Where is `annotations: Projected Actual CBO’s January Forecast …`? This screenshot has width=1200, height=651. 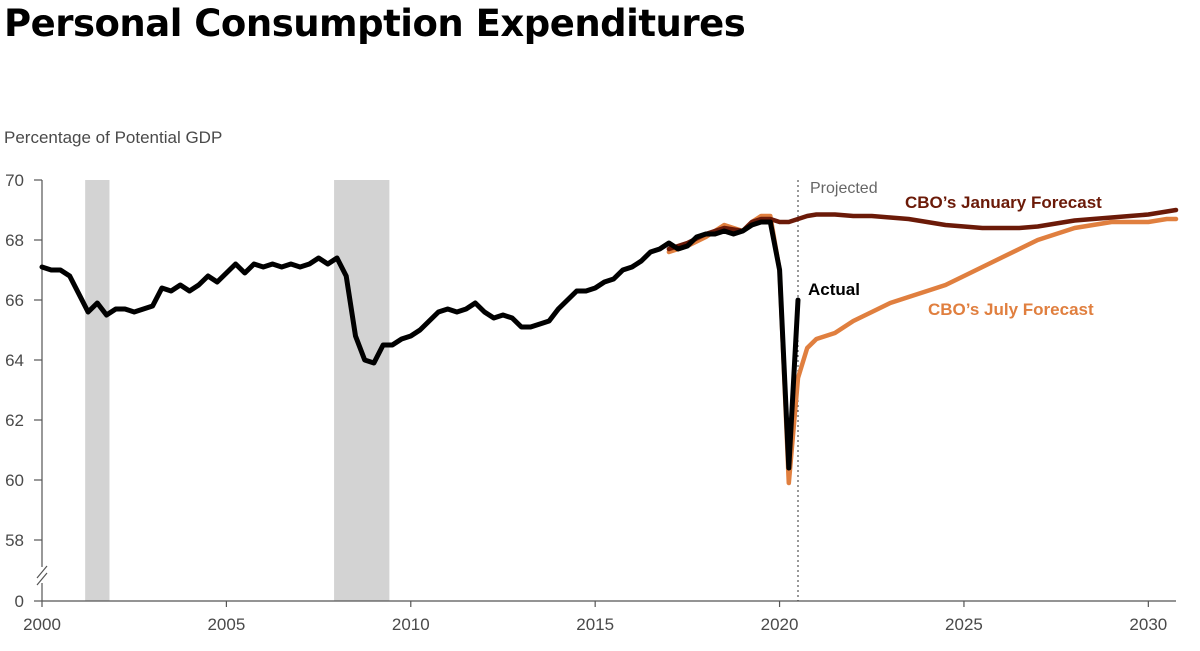
annotations: Projected Actual CBO’s January Forecast … is located at coordinates (955, 249).